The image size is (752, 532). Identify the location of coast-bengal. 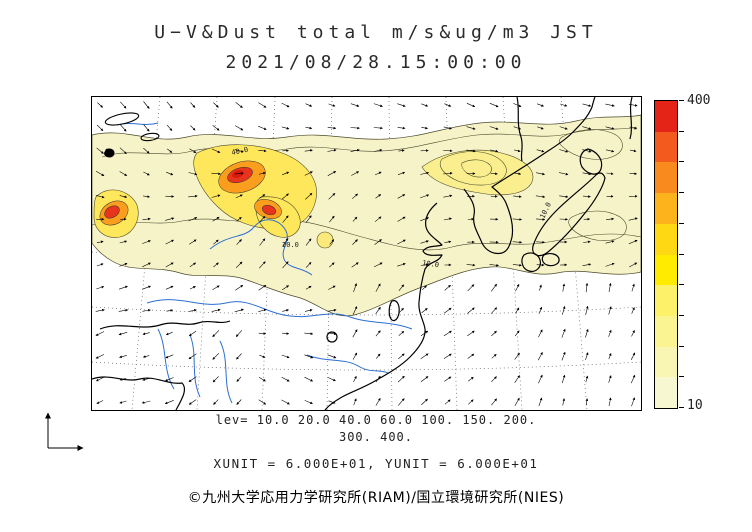
(139, 393).